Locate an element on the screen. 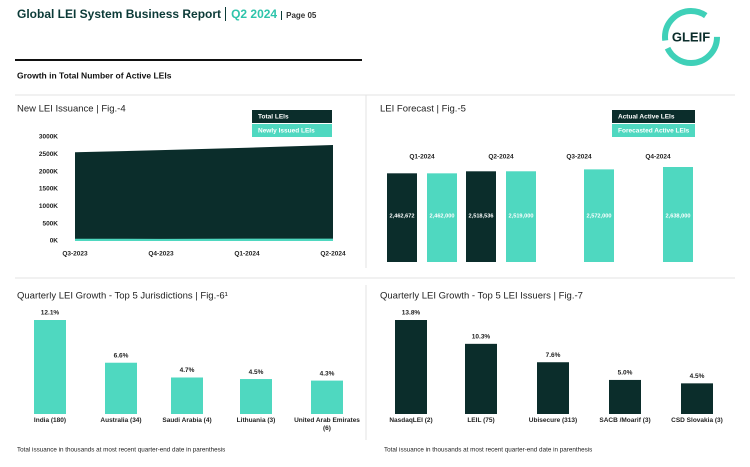  y-tick-label: 1000K is located at coordinates (48, 206).